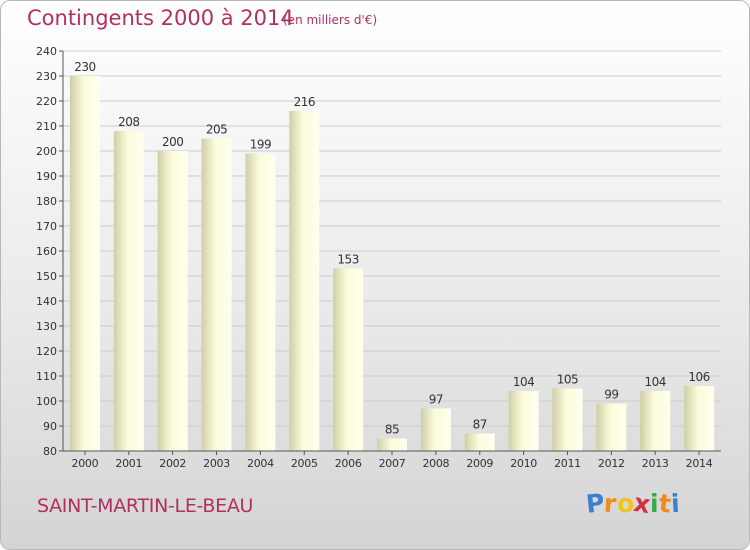  What do you see at coordinates (699, 418) in the screenshot?
I see `bar-2014` at bounding box center [699, 418].